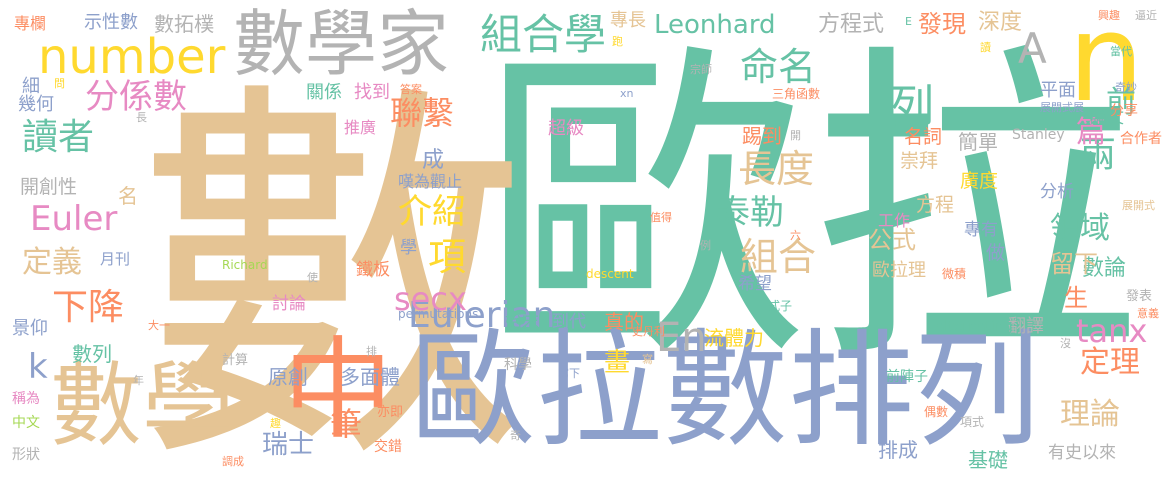 The height and width of the screenshot is (482, 1175). Describe the element at coordinates (985, 47) in the screenshot. I see `cloud-word: 讀` at that location.